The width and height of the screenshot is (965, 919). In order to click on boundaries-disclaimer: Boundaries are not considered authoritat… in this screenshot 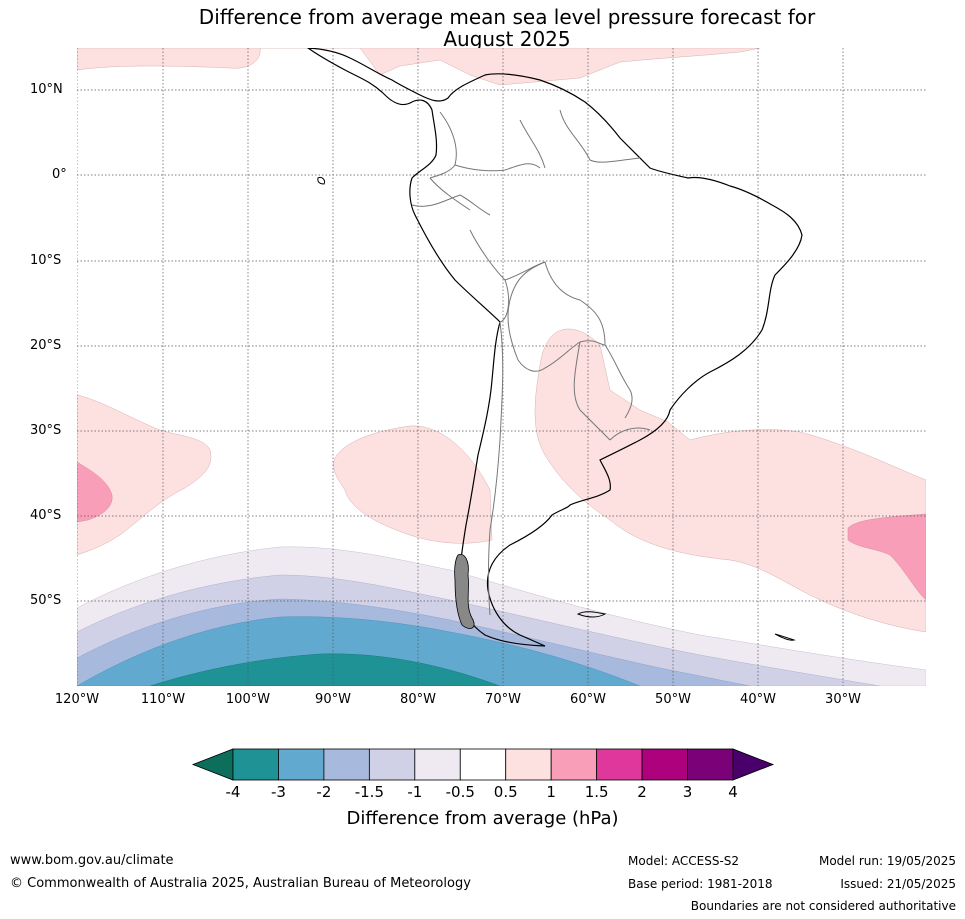, I will do `click(823, 906)`.